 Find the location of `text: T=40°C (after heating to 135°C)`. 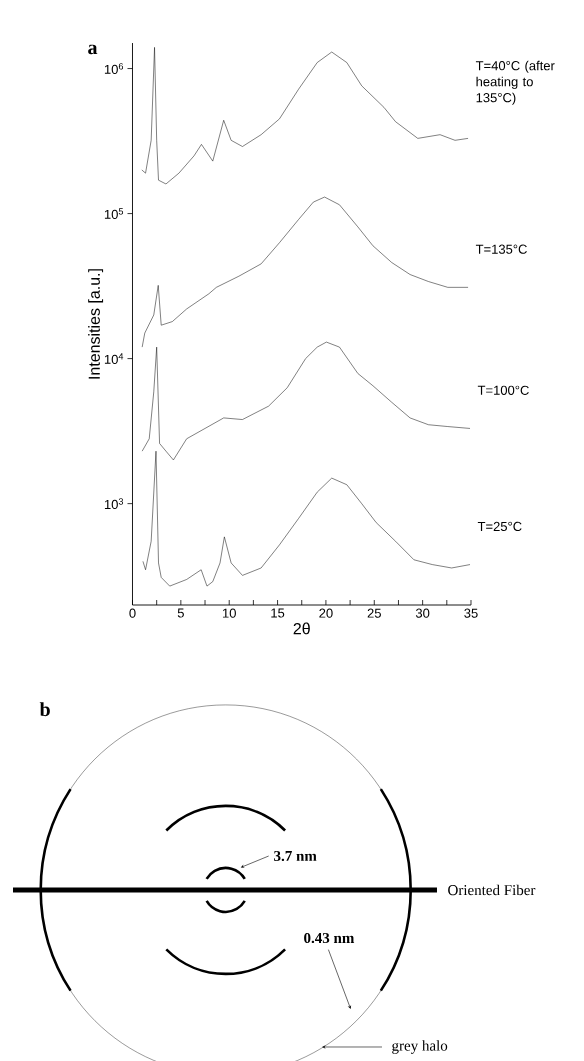

text: T=40°C (after heating to 135°C) is located at coordinates (515, 82).